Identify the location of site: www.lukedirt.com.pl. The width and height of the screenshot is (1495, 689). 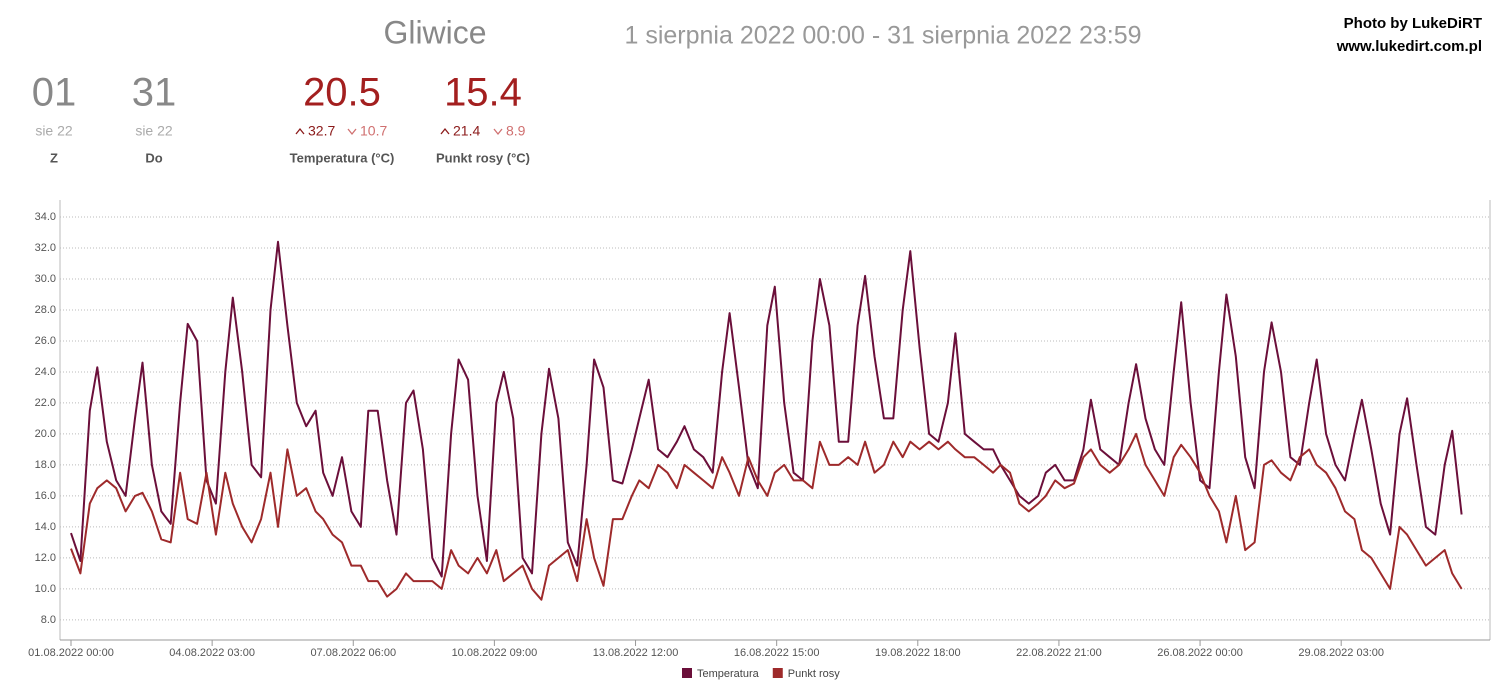
(1409, 46).